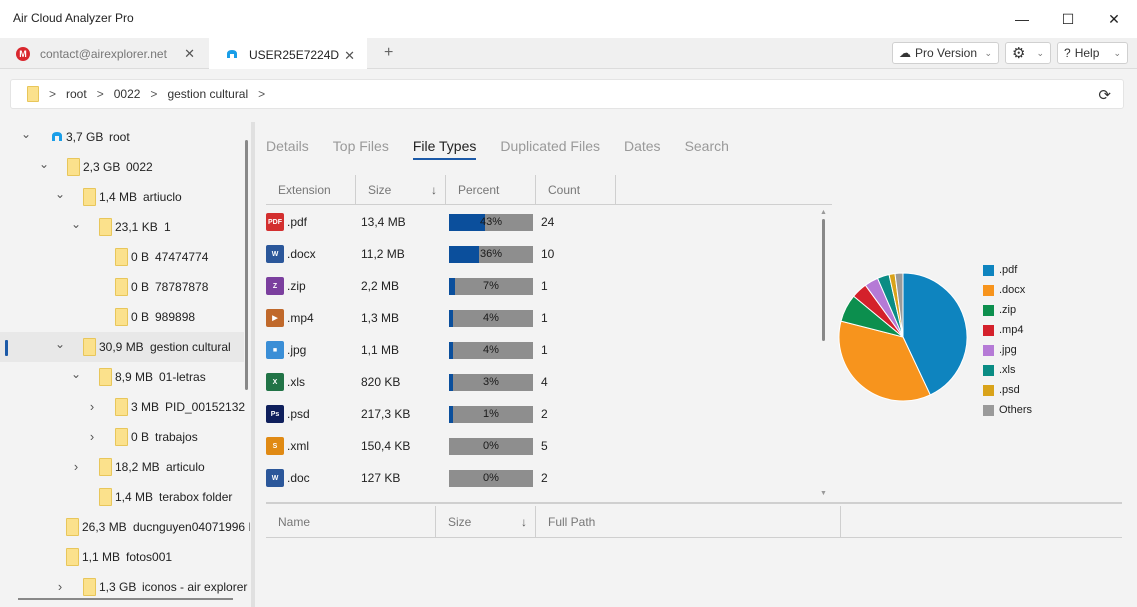 This screenshot has width=1137, height=607. Describe the element at coordinates (1022, 19) in the screenshot. I see `minimize-button: —` at that location.